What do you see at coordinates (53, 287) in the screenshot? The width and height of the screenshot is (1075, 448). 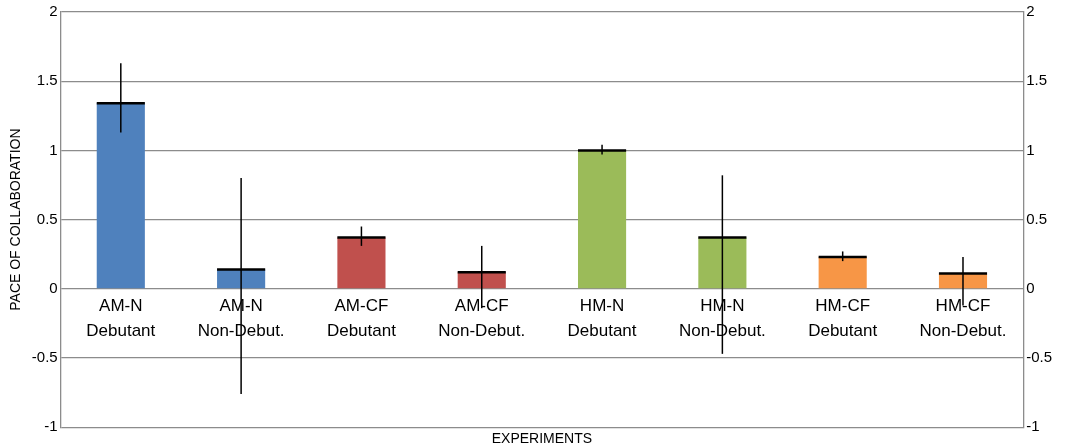 I see `y-tick-label: 0` at bounding box center [53, 287].